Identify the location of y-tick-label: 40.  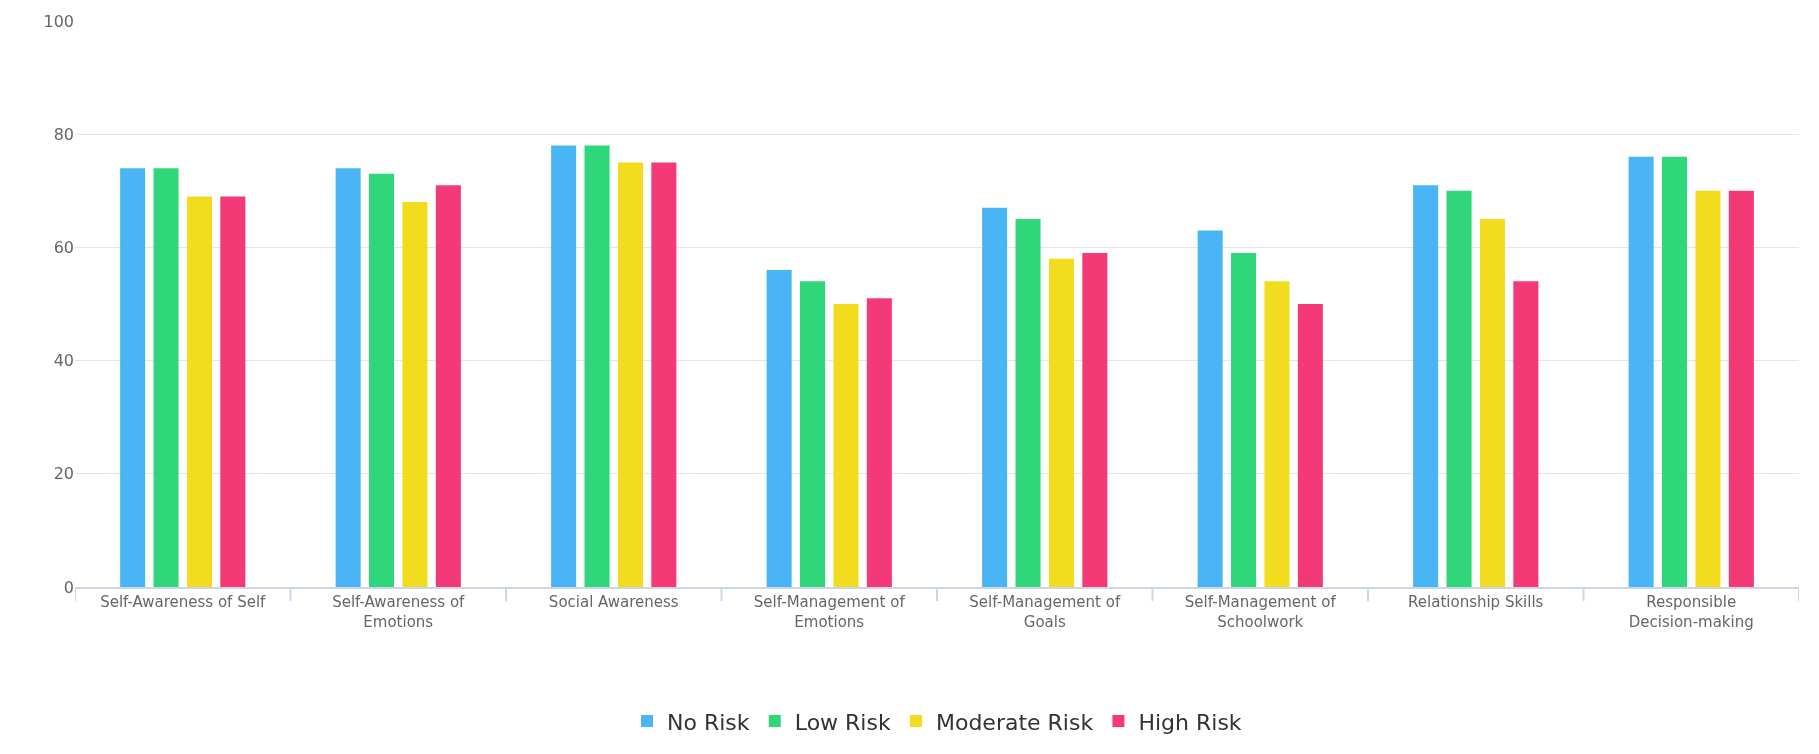
(63, 361).